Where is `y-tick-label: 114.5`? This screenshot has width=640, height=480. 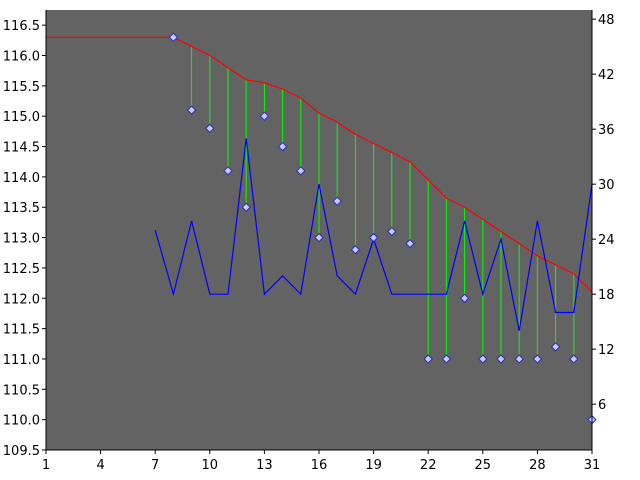
y-tick-label: 114.5 is located at coordinates (21, 148).